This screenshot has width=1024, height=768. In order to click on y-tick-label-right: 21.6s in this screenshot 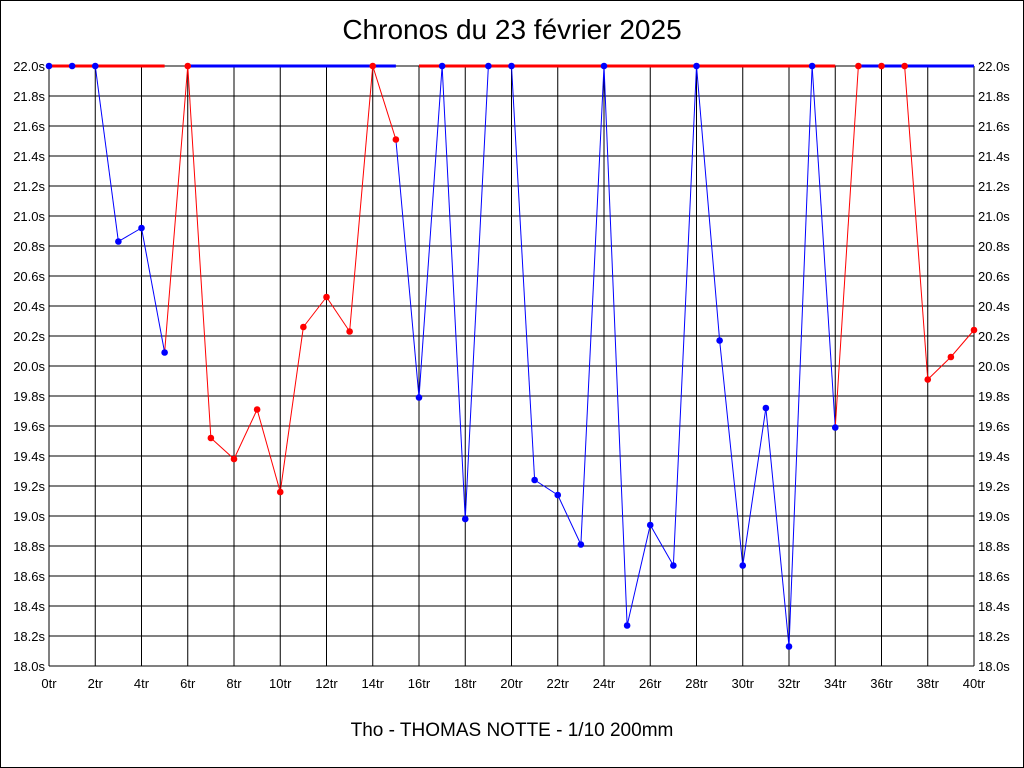, I will do `click(994, 126)`.